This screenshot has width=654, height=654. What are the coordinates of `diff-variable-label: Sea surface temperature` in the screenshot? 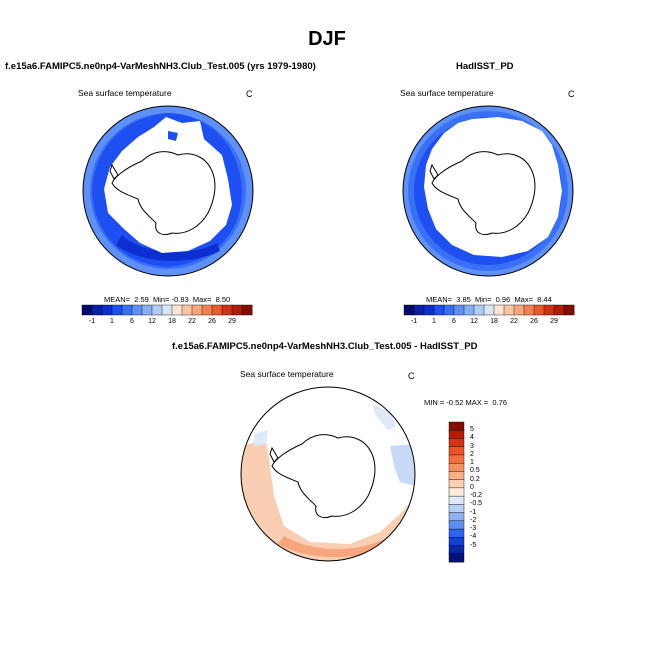 It's located at (287, 374).